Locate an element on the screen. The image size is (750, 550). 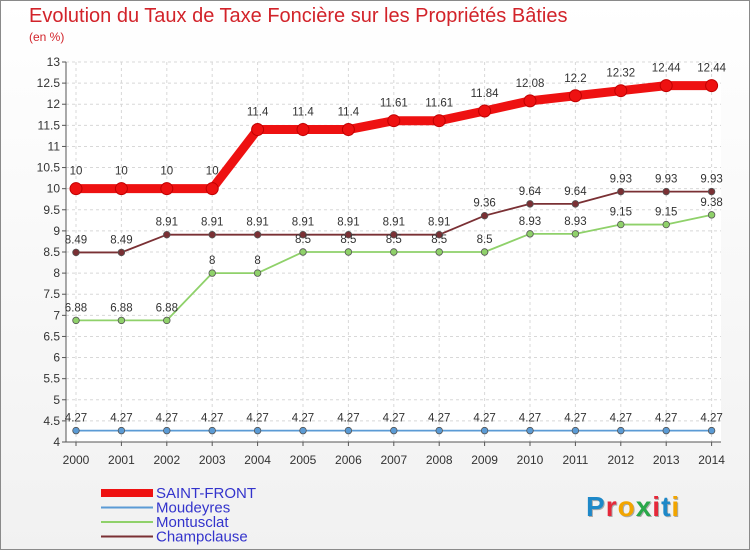
x-tick-label: 2002 is located at coordinates (166, 460).